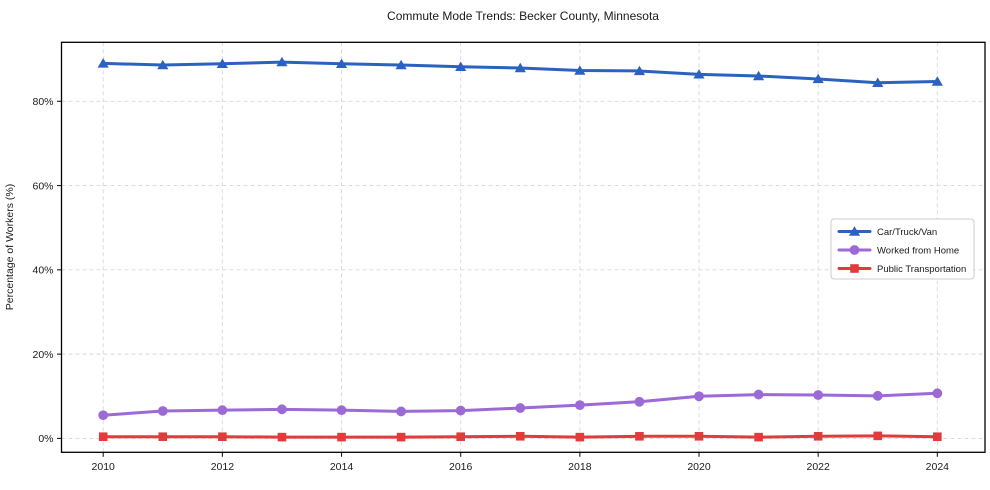  Describe the element at coordinates (918, 251) in the screenshot. I see `legend-label-worked-from-home: Worked from Home` at that location.